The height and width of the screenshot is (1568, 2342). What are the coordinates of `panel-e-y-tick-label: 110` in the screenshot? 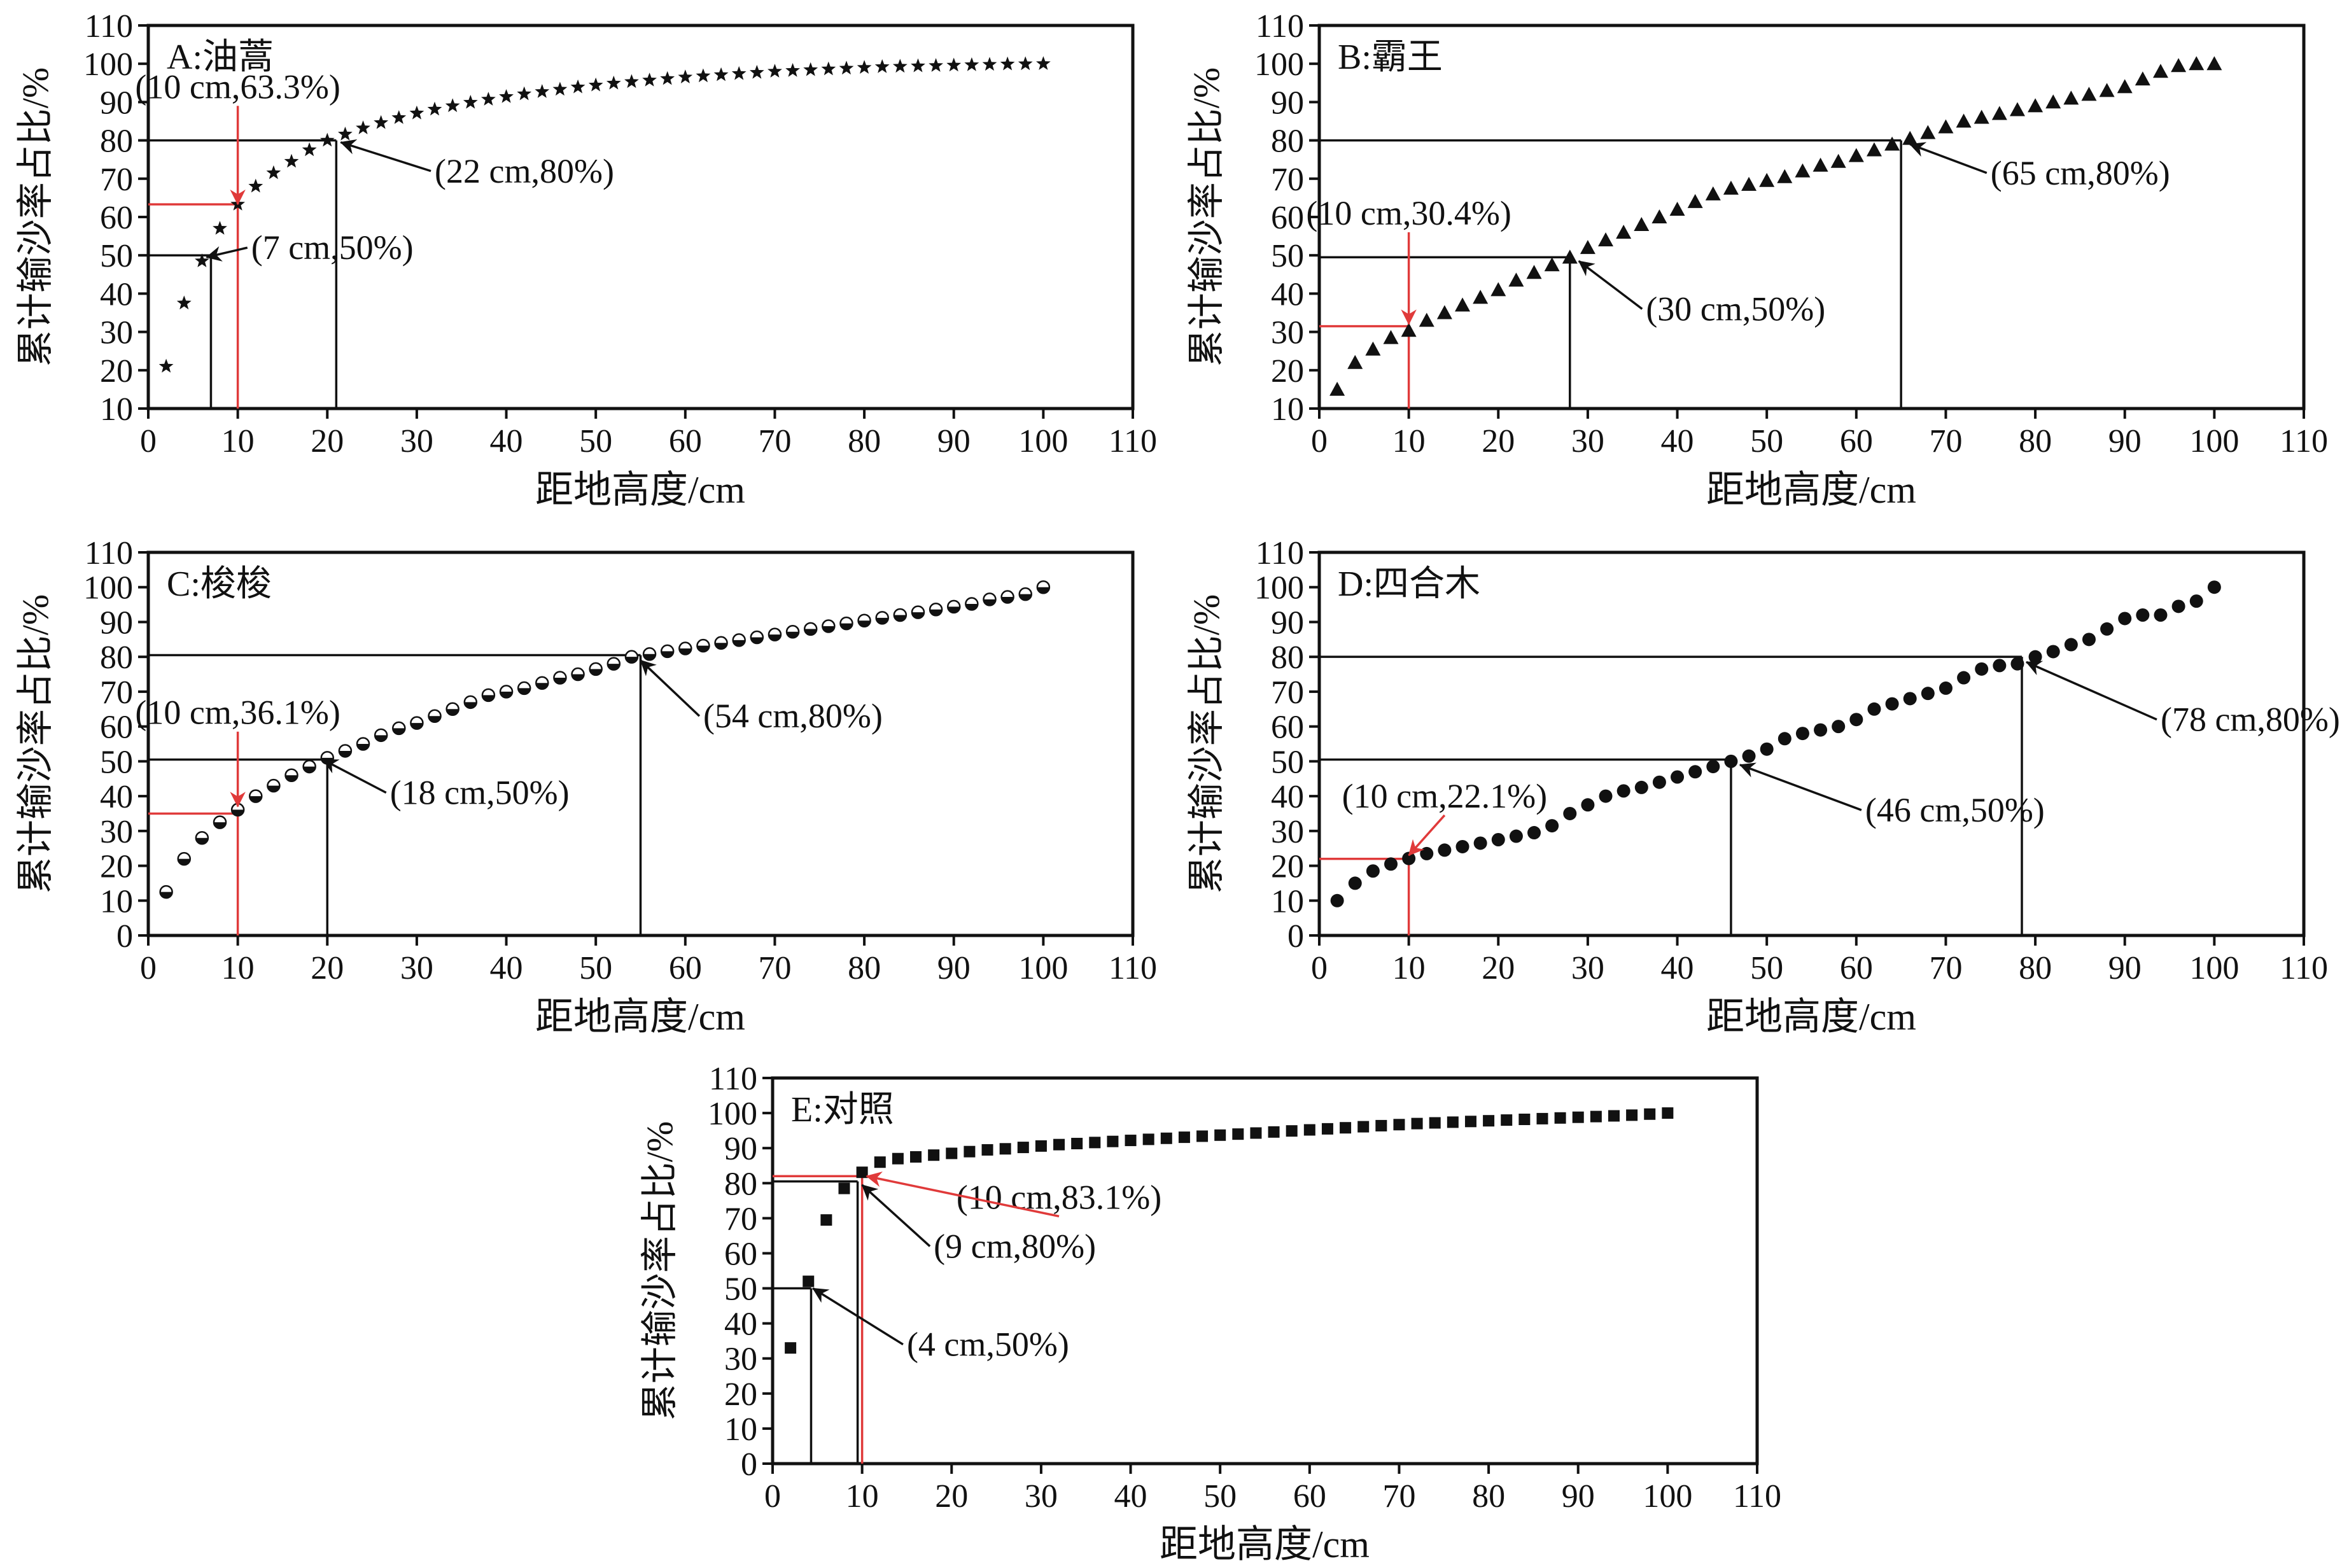 It's located at (733, 1079).